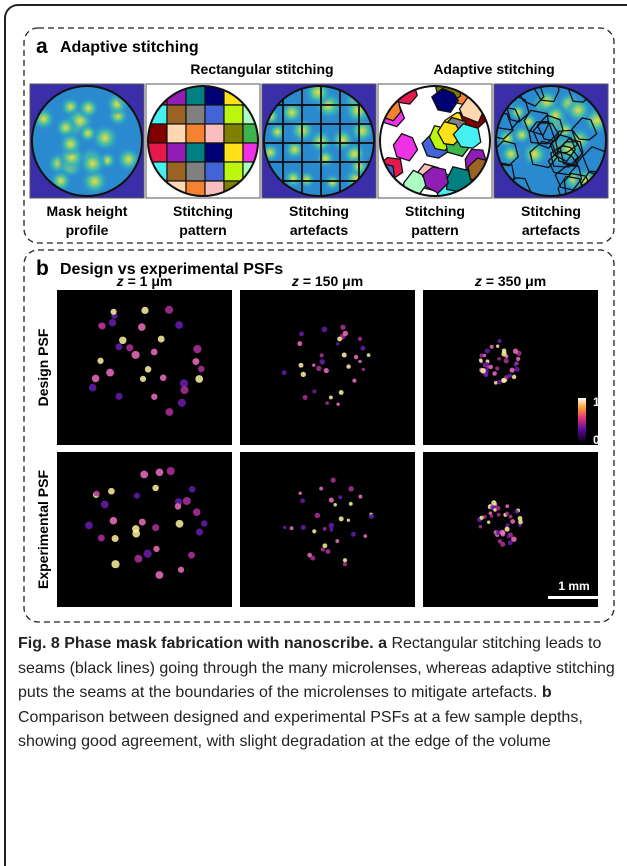 The height and width of the screenshot is (866, 627). I want to click on image-caption: Mask height, so click(87, 211).